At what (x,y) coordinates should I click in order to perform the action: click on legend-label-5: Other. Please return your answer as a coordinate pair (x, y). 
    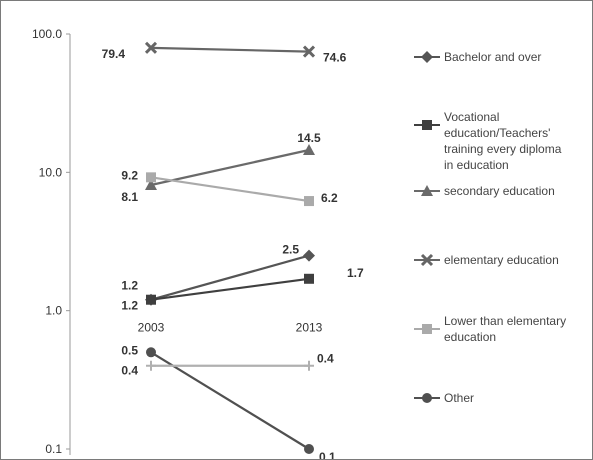
    Looking at the image, I should click on (459, 398).